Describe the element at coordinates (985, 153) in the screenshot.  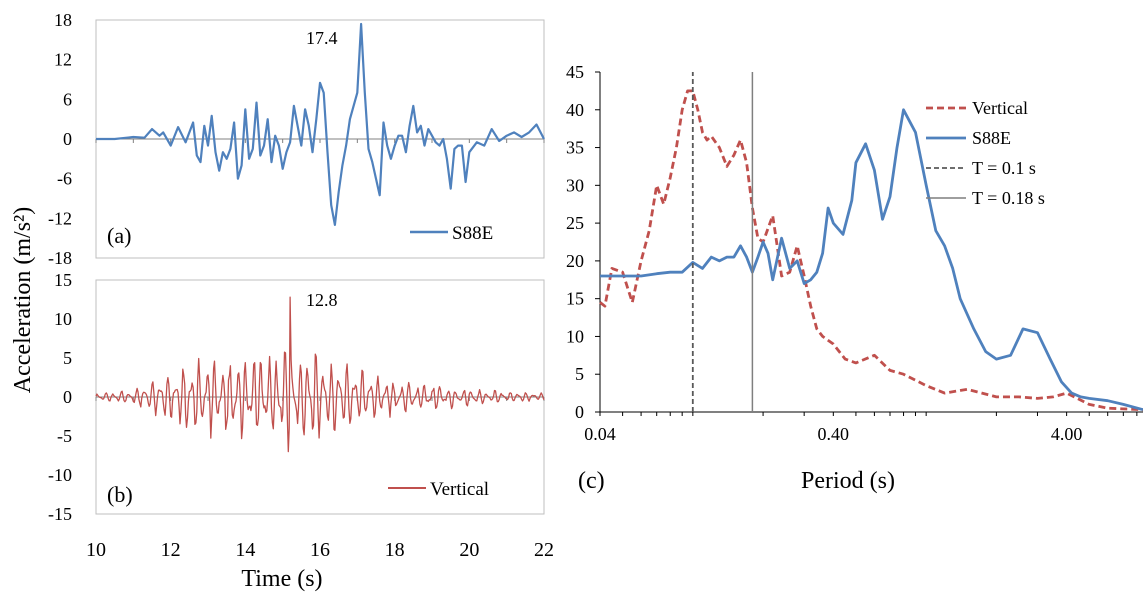
I see `panel-c-legend: Vertical S88E T = 0.1 s T = 0.18 s` at that location.